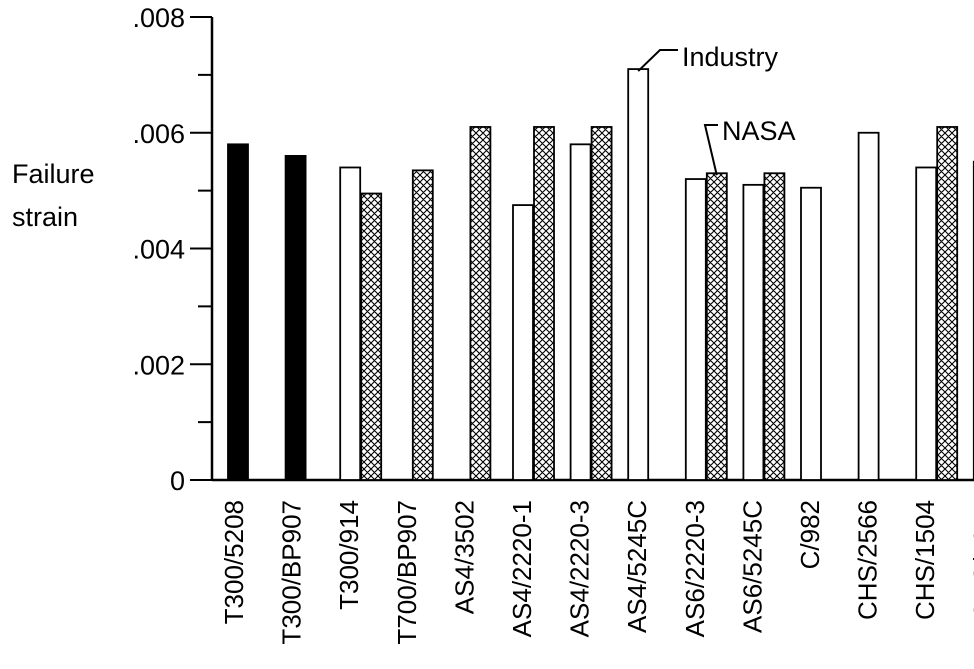 This screenshot has width=974, height=669. What do you see at coordinates (158, 134) in the screenshot?
I see `y-tick-label: .006` at bounding box center [158, 134].